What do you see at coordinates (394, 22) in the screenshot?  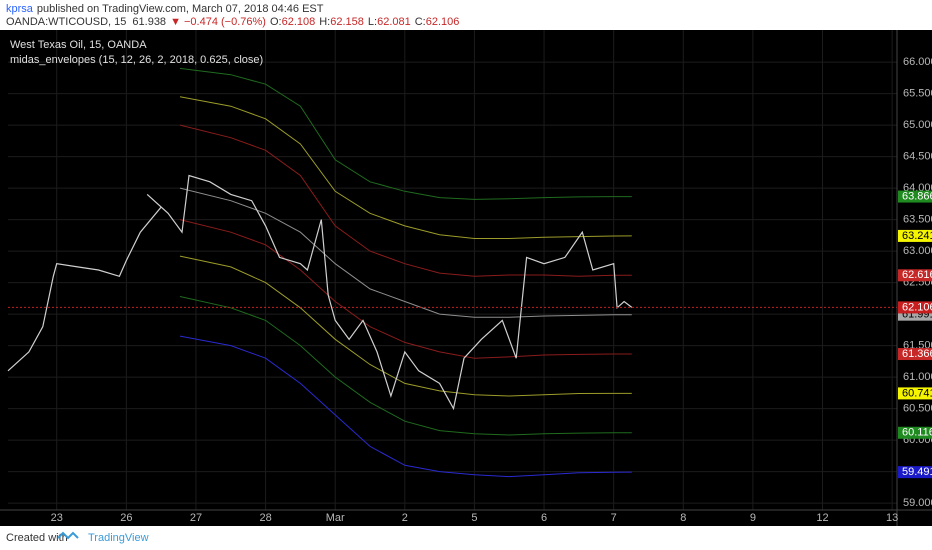 I see `ohlc-value: 62.081` at bounding box center [394, 22].